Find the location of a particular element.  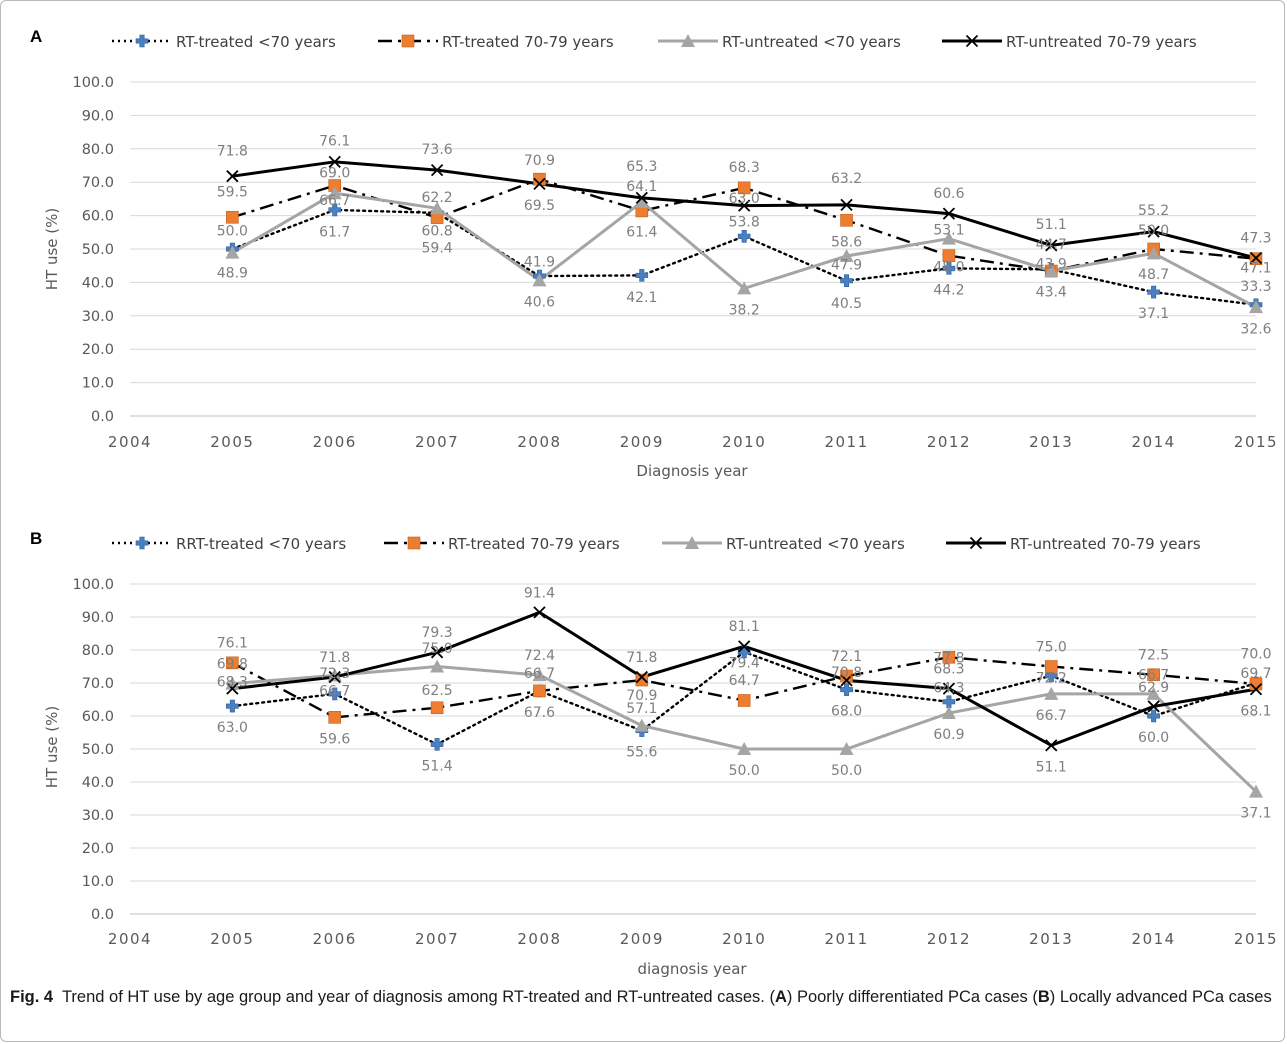

data-label: 73.6 is located at coordinates (437, 150).